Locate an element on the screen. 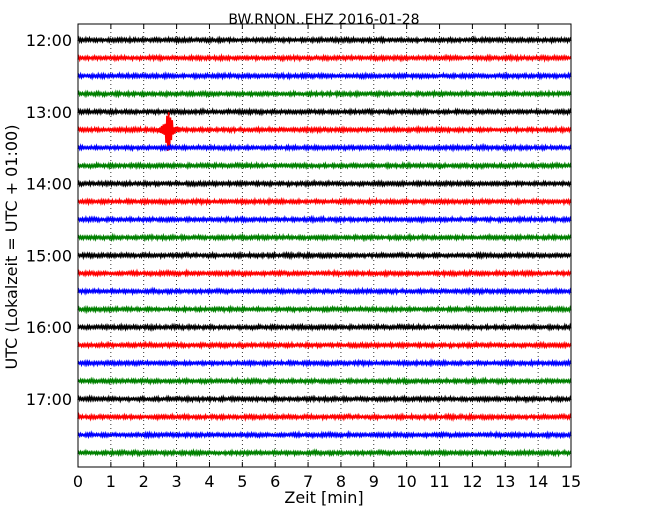 The width and height of the screenshot is (650, 520). x-axis-label: Zeit [min] is located at coordinates (323, 497).